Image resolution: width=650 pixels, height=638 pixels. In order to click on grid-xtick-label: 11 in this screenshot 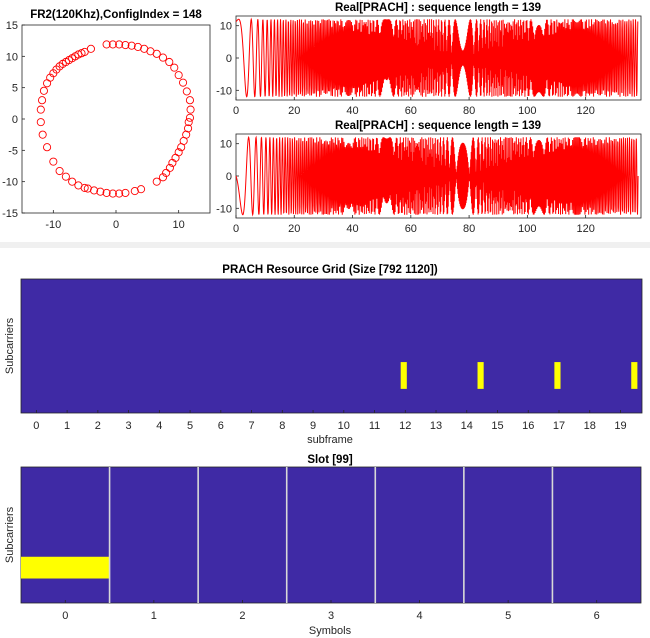, I will do `click(374, 426)`.